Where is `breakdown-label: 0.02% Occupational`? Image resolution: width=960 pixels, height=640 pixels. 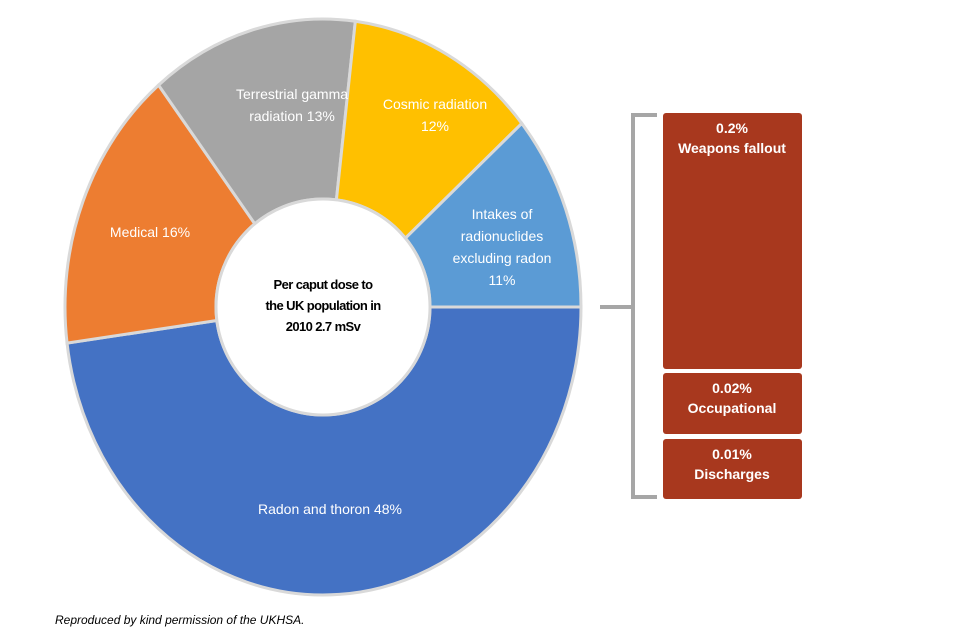
breakdown-label: 0.02% Occupational is located at coordinates (732, 398).